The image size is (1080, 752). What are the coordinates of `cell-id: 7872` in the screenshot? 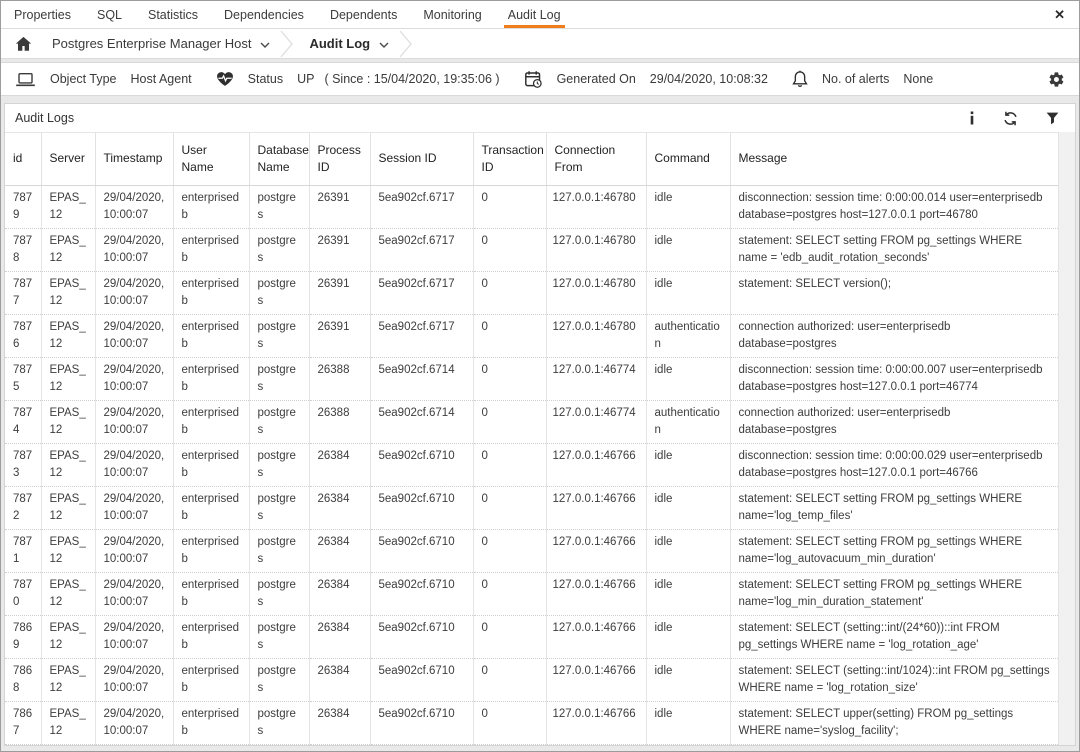 It's located at (23, 508).